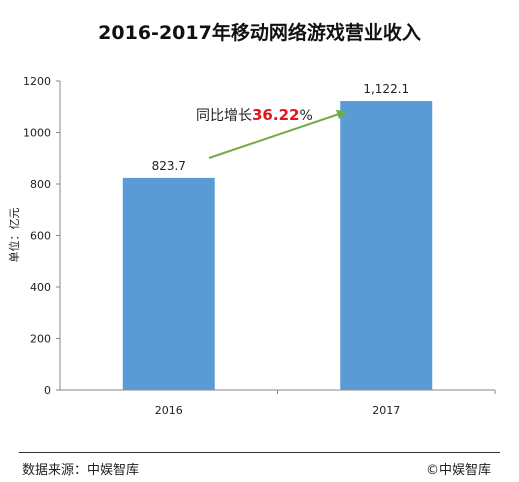 Image resolution: width=519 pixels, height=482 pixels. Describe the element at coordinates (37, 81) in the screenshot. I see `y-tick-label: 1200` at that location.